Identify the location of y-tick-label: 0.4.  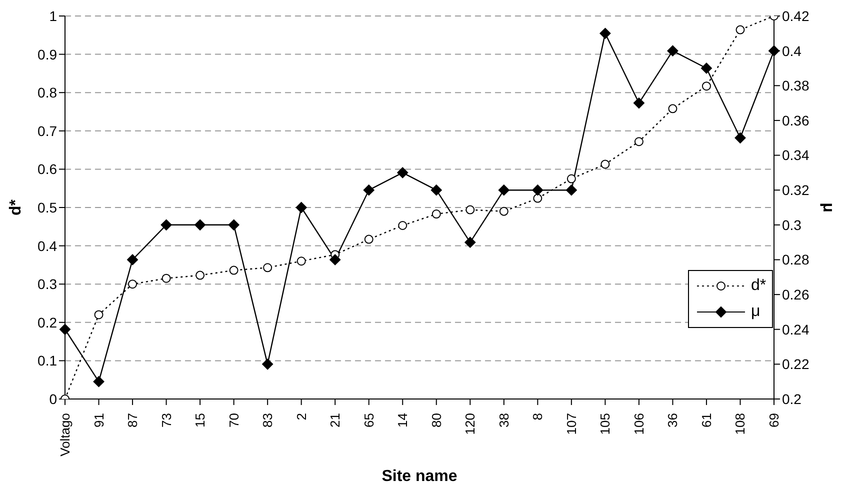
(48, 246).